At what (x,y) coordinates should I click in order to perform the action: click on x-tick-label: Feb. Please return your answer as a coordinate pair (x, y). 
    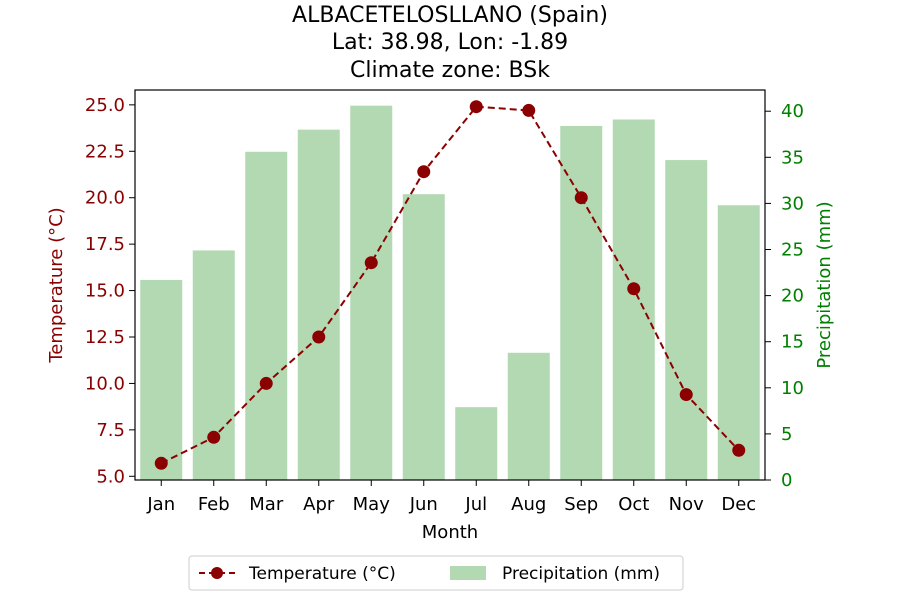
    Looking at the image, I should click on (214, 504).